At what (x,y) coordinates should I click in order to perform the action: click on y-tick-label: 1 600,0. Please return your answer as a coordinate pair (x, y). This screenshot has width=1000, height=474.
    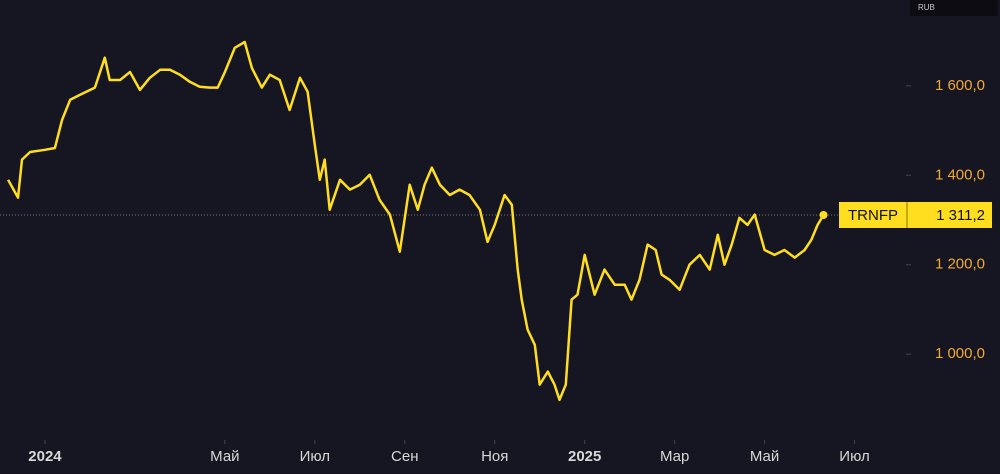
    Looking at the image, I should click on (960, 85).